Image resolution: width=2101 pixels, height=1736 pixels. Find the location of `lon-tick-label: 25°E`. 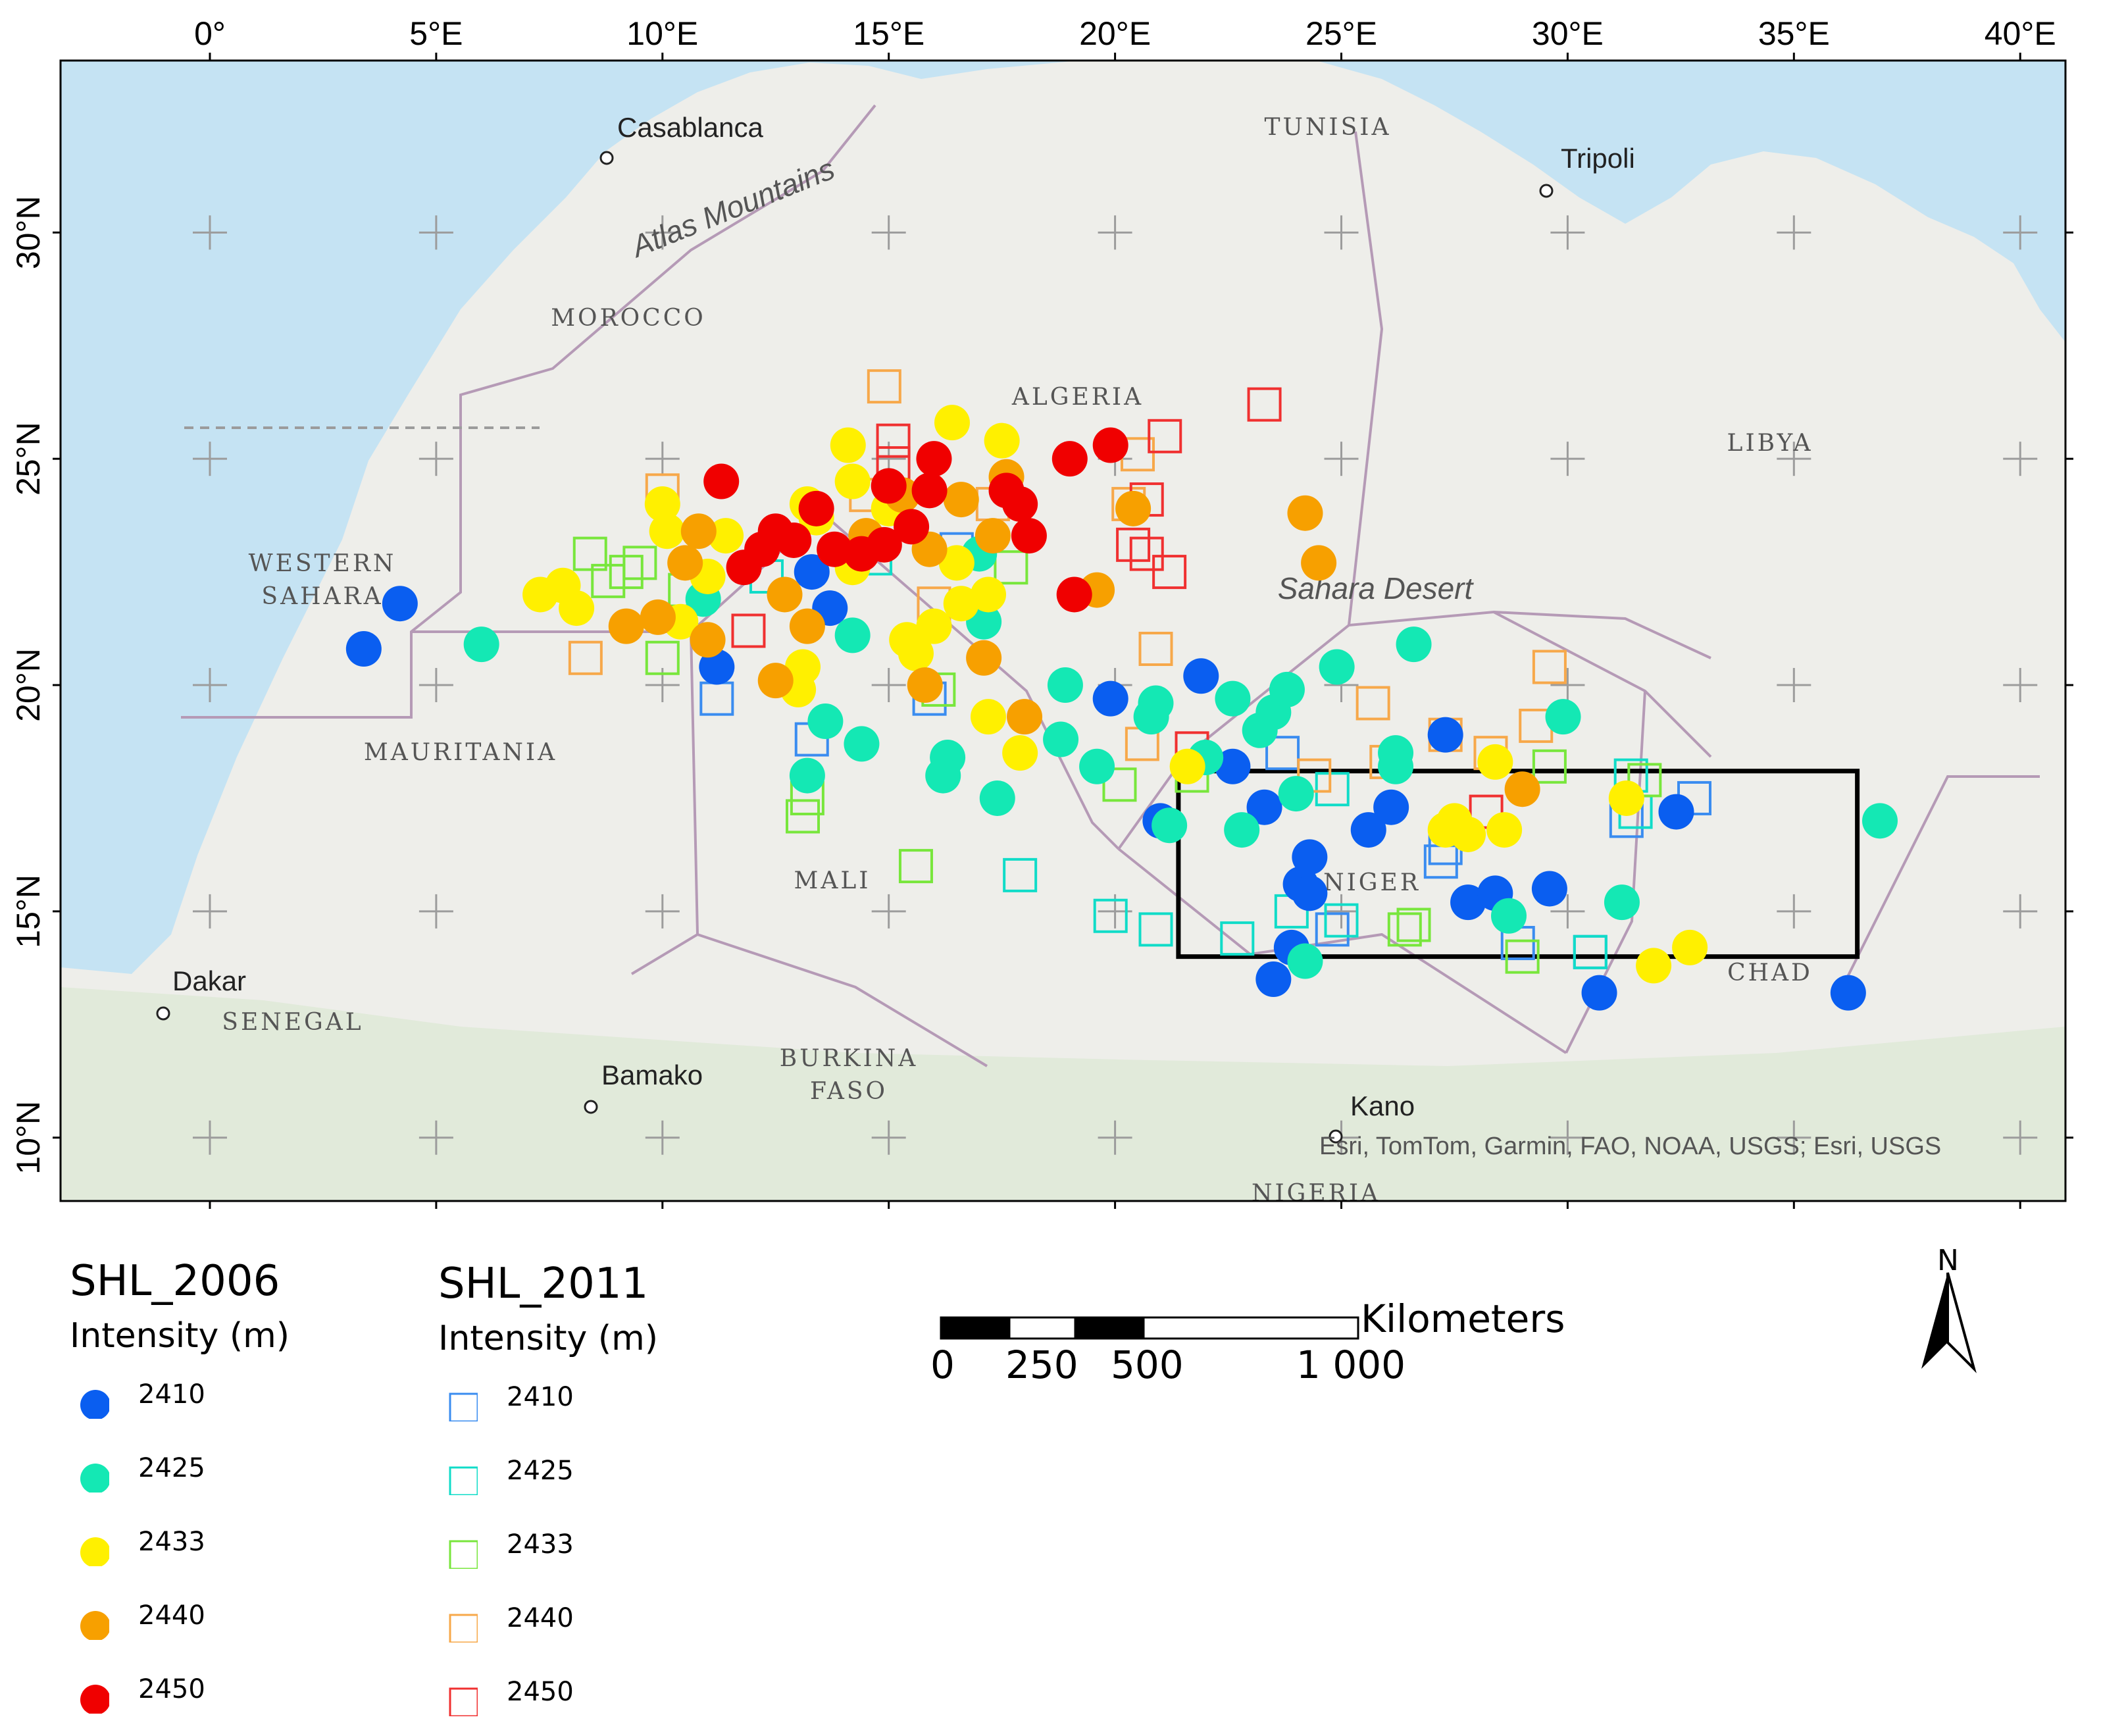

lon-tick-label: 25°E is located at coordinates (1341, 33).